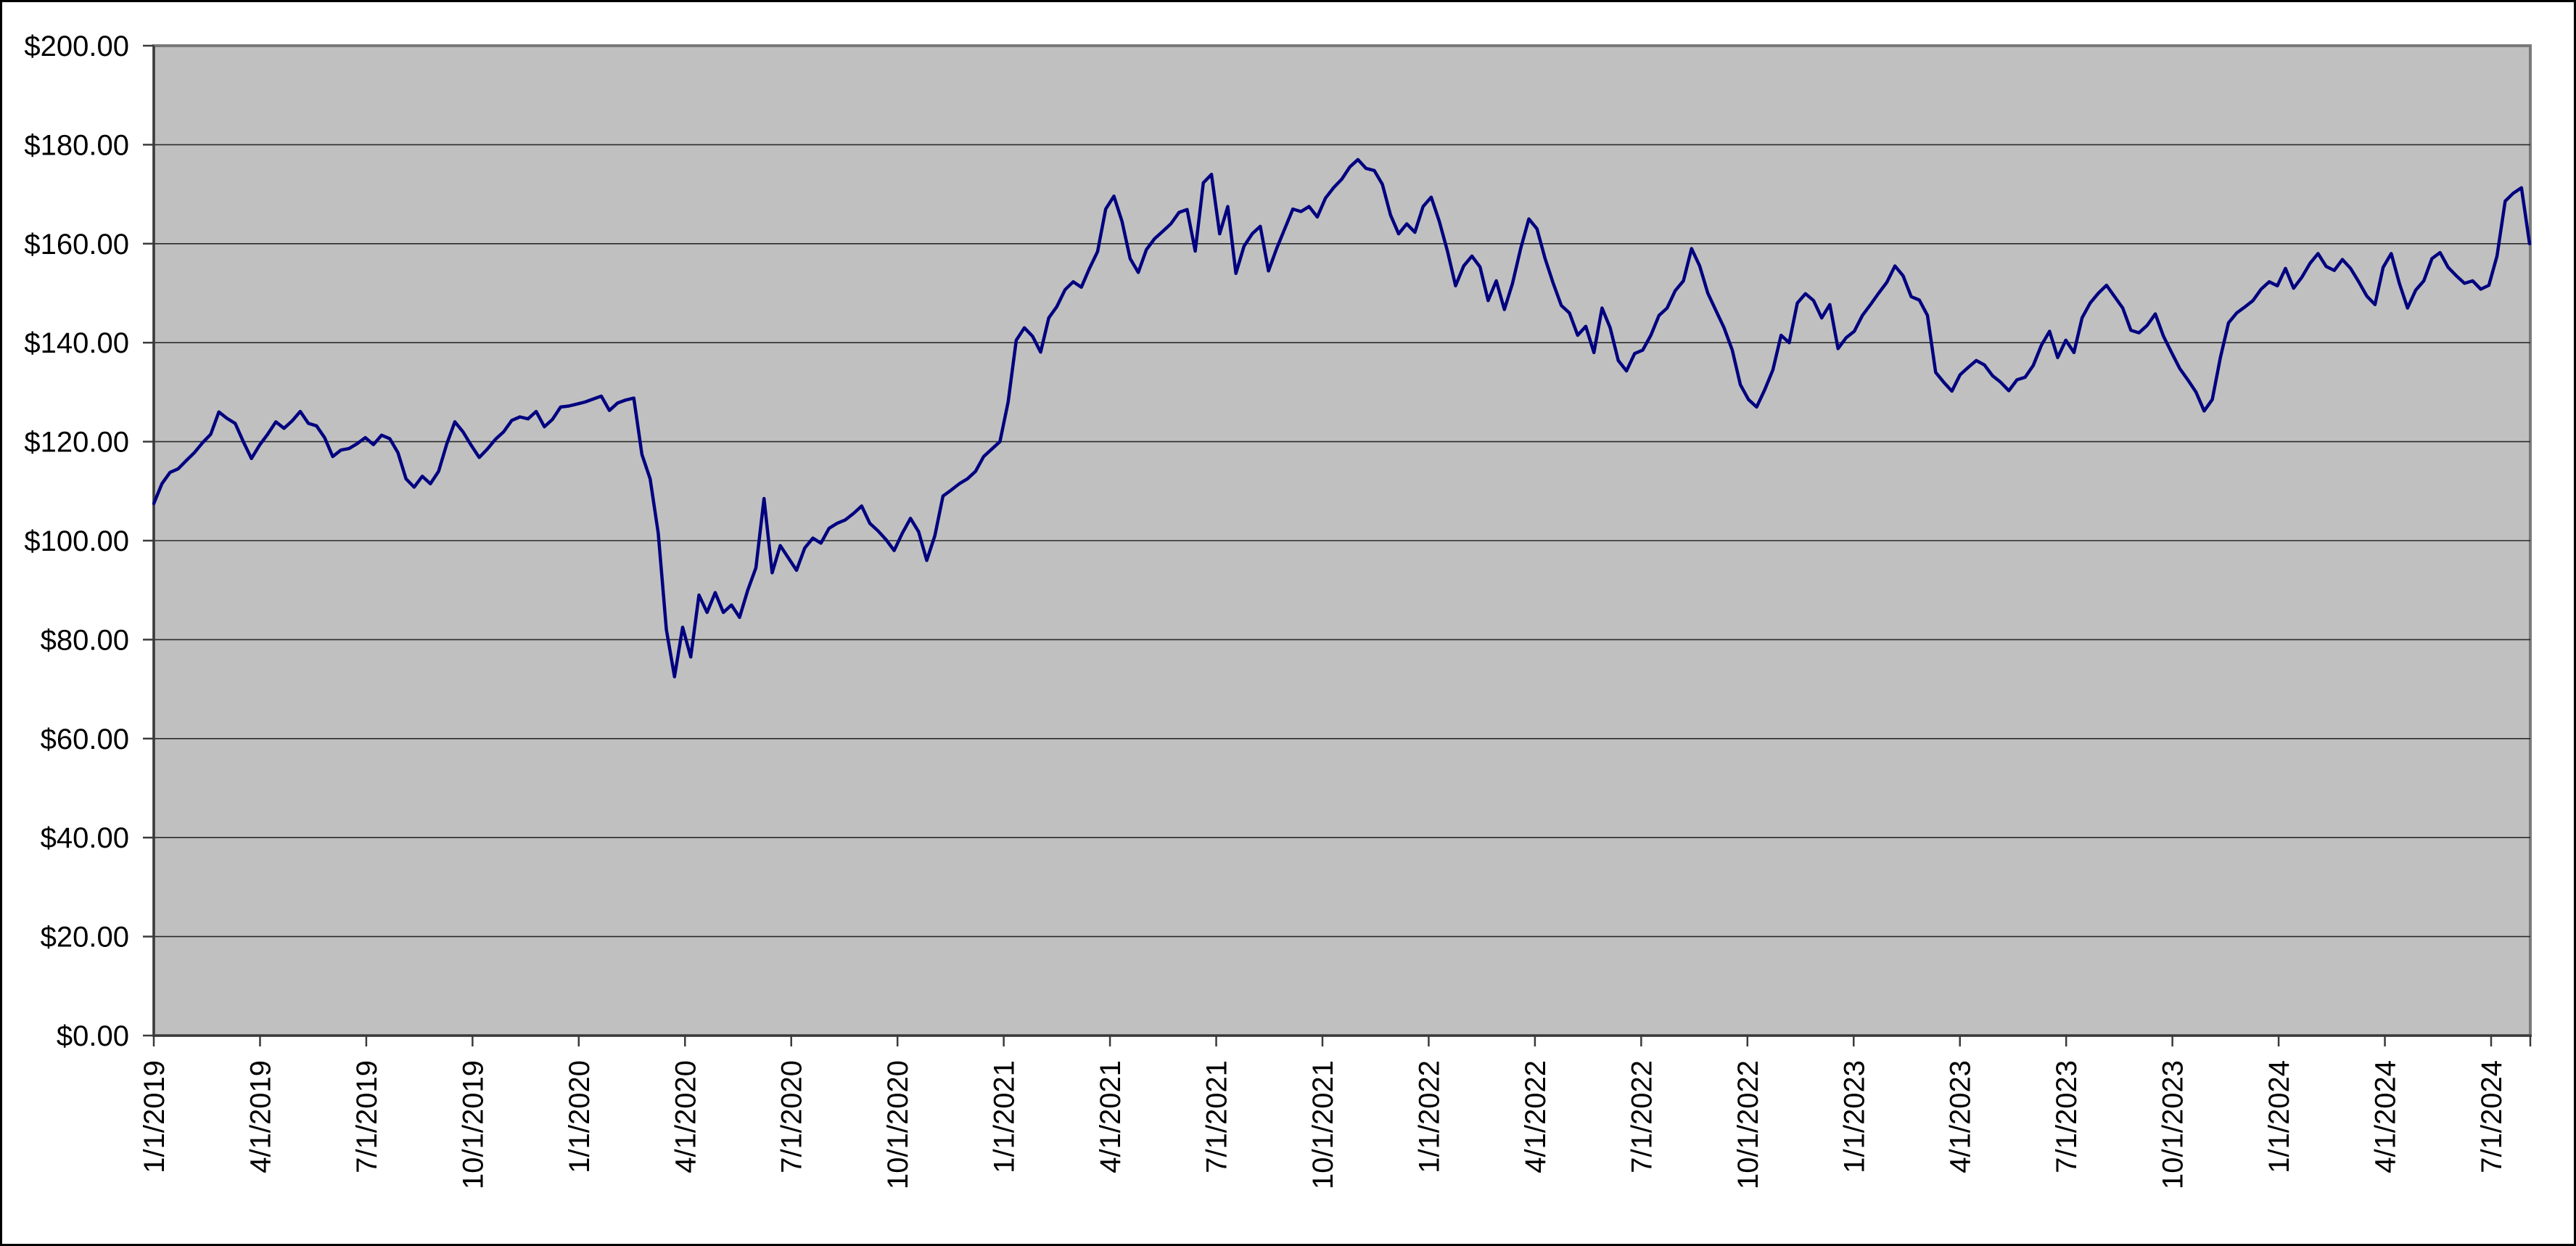 The width and height of the screenshot is (2576, 1246). What do you see at coordinates (685, 1116) in the screenshot?
I see `x-axis-label: 4/1/2020` at bounding box center [685, 1116].